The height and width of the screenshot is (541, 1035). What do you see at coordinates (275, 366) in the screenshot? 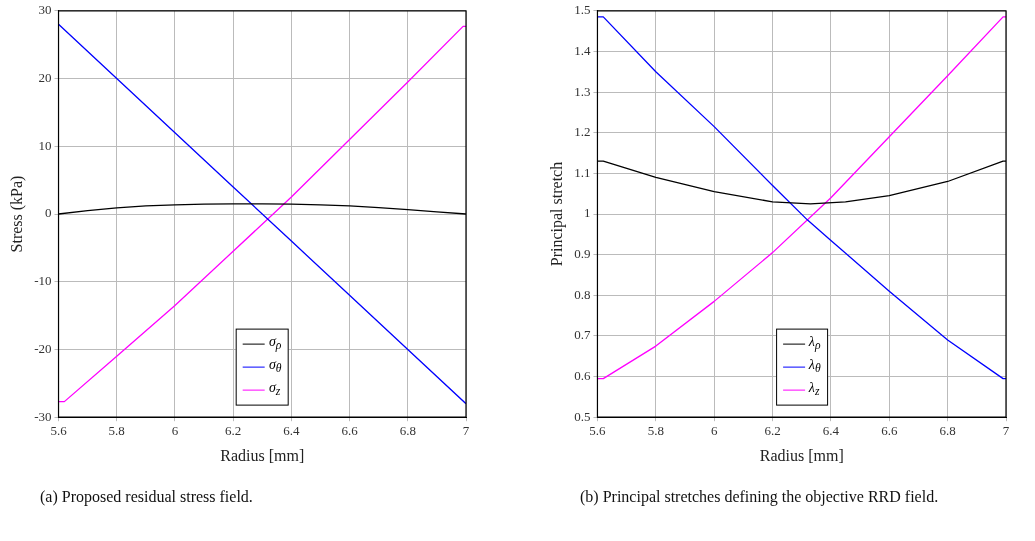
I see `legend-label: σ$_{θ}$` at bounding box center [275, 366].